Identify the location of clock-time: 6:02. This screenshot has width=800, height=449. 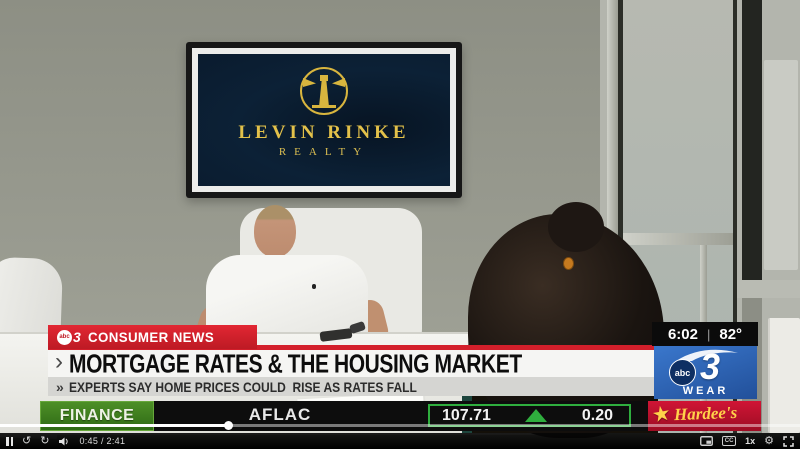
(682, 334).